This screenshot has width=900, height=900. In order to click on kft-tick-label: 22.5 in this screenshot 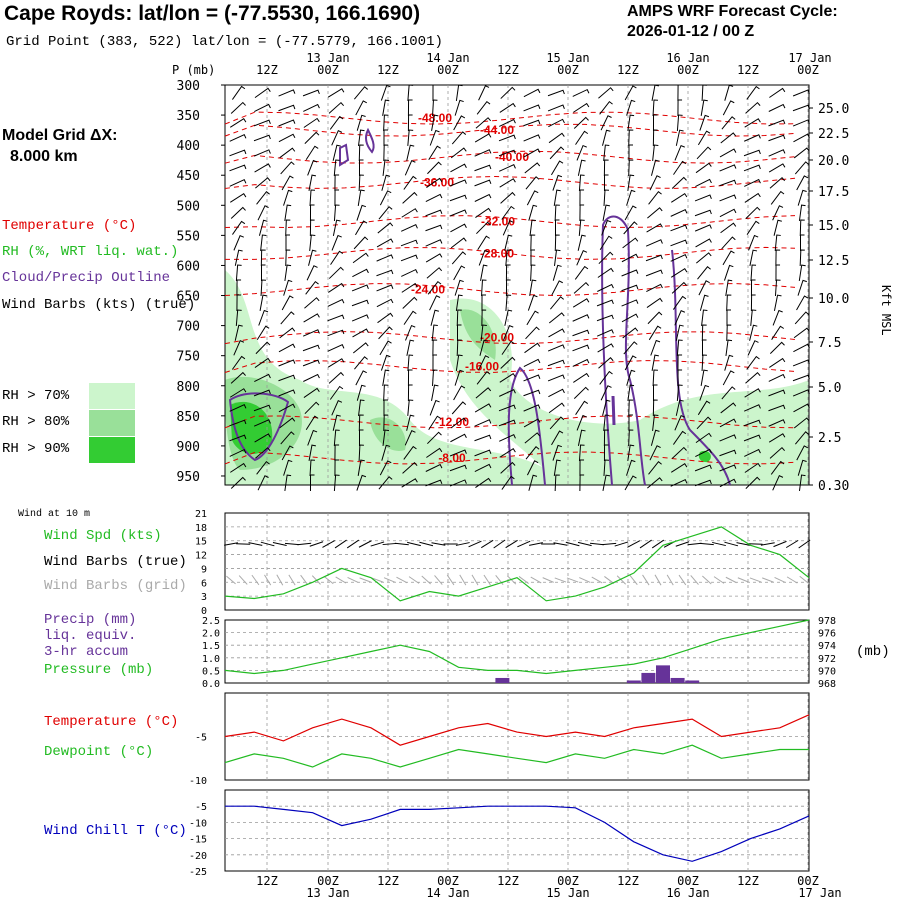, I will do `click(833, 134)`.